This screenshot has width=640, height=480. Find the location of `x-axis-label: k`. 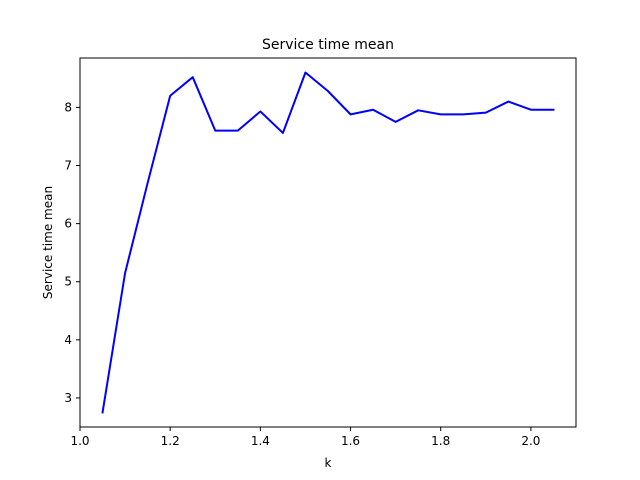

x-axis-label: k is located at coordinates (328, 463).